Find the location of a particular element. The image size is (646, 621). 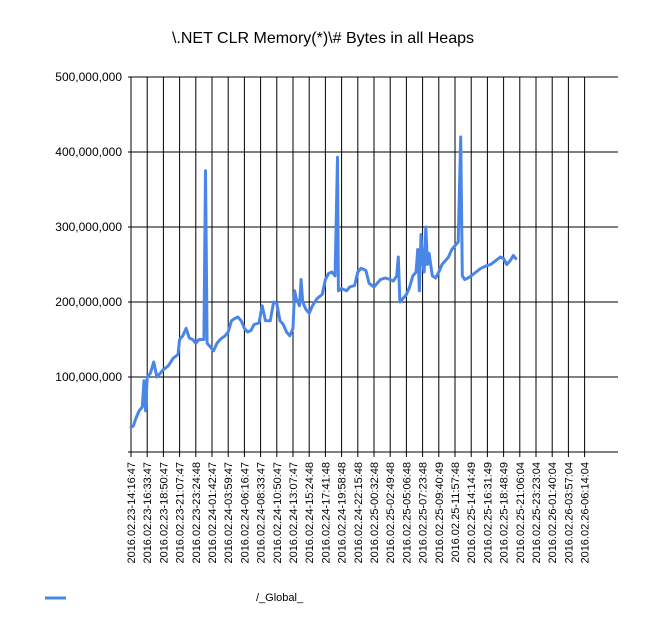

legend-label: /_Global_ is located at coordinates (280, 598).